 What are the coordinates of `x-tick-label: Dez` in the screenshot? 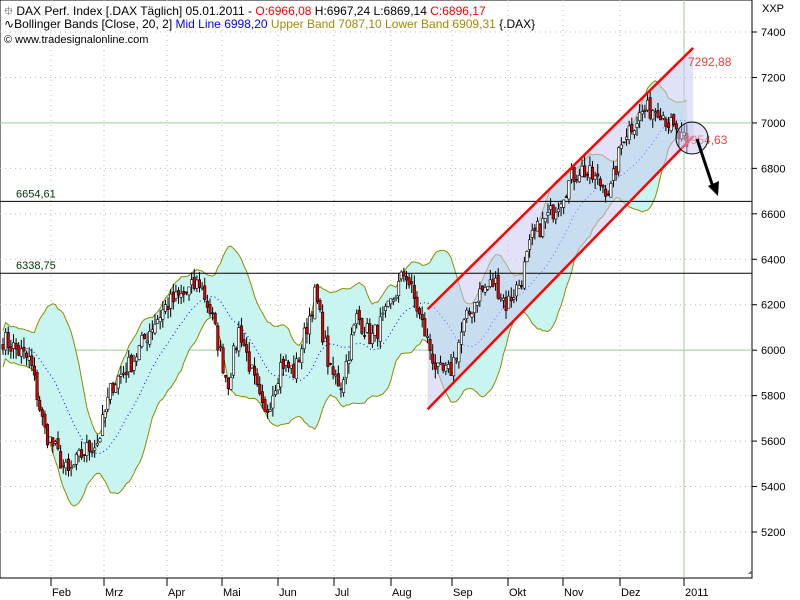 It's located at (631, 593).